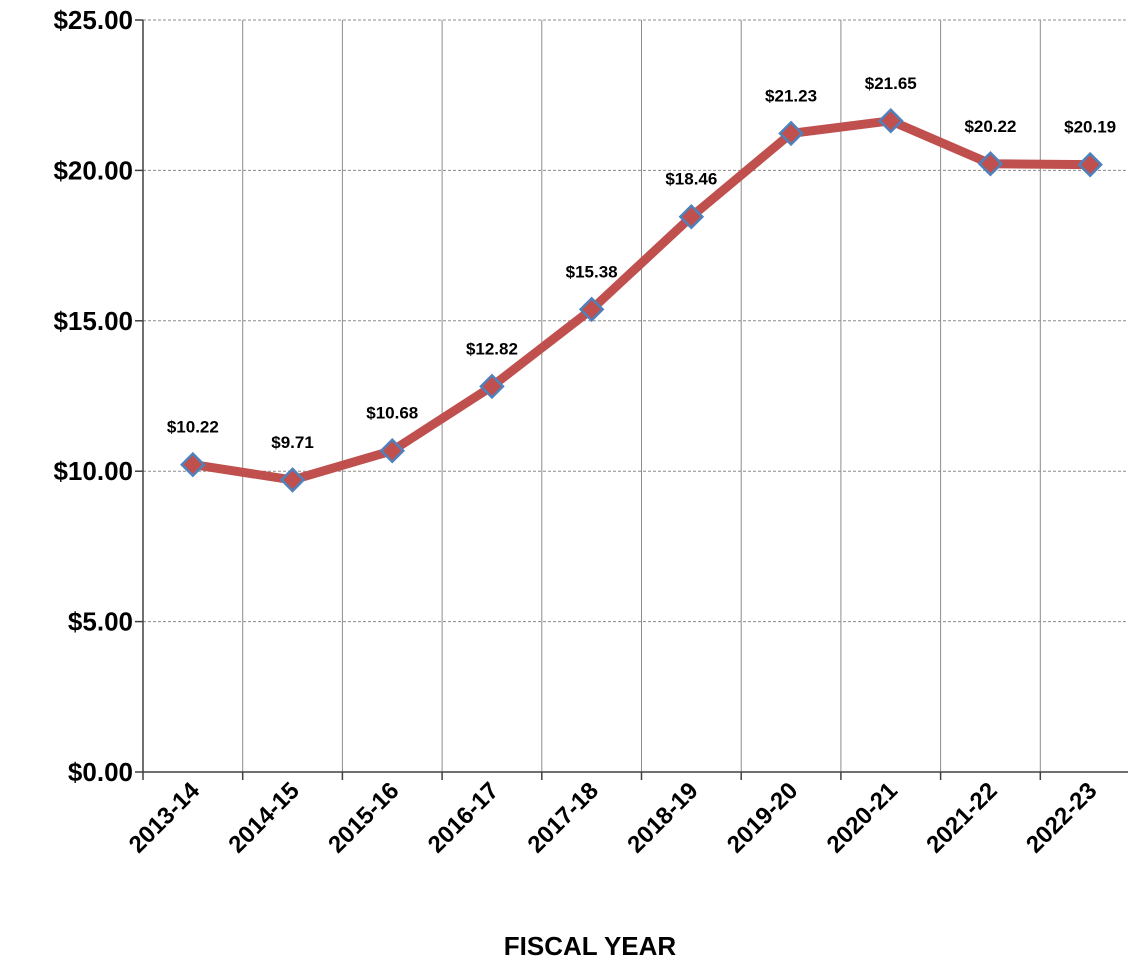 This screenshot has width=1128, height=970. I want to click on y-tick-label: $15.00, so click(93, 321).